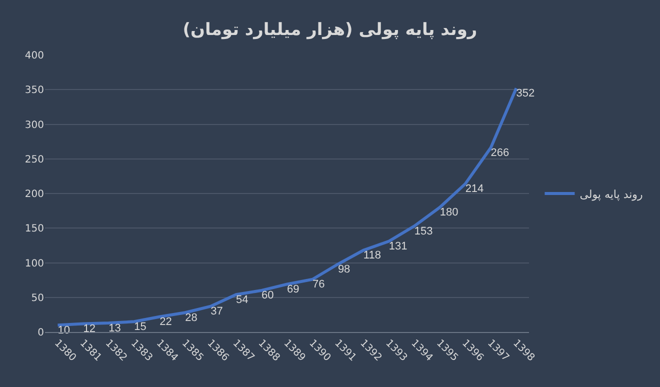 The width and height of the screenshot is (660, 387). Describe the element at coordinates (500, 153) in the screenshot. I see `data-label: 266` at that location.